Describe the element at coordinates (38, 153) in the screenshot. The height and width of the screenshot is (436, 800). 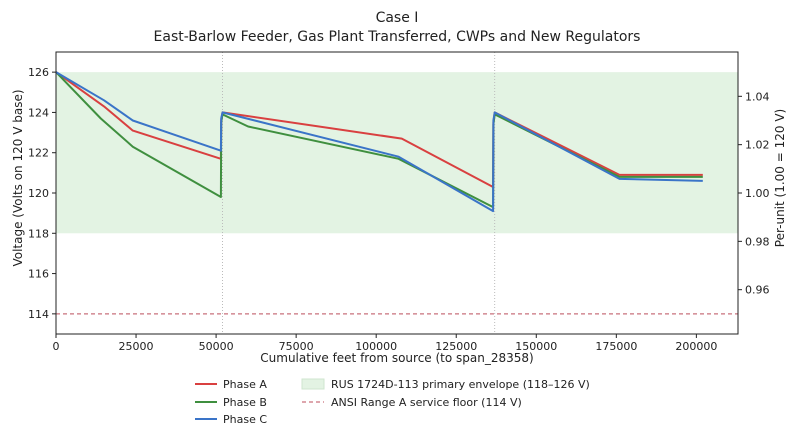
I see `y-tick-label: 122` at that location.